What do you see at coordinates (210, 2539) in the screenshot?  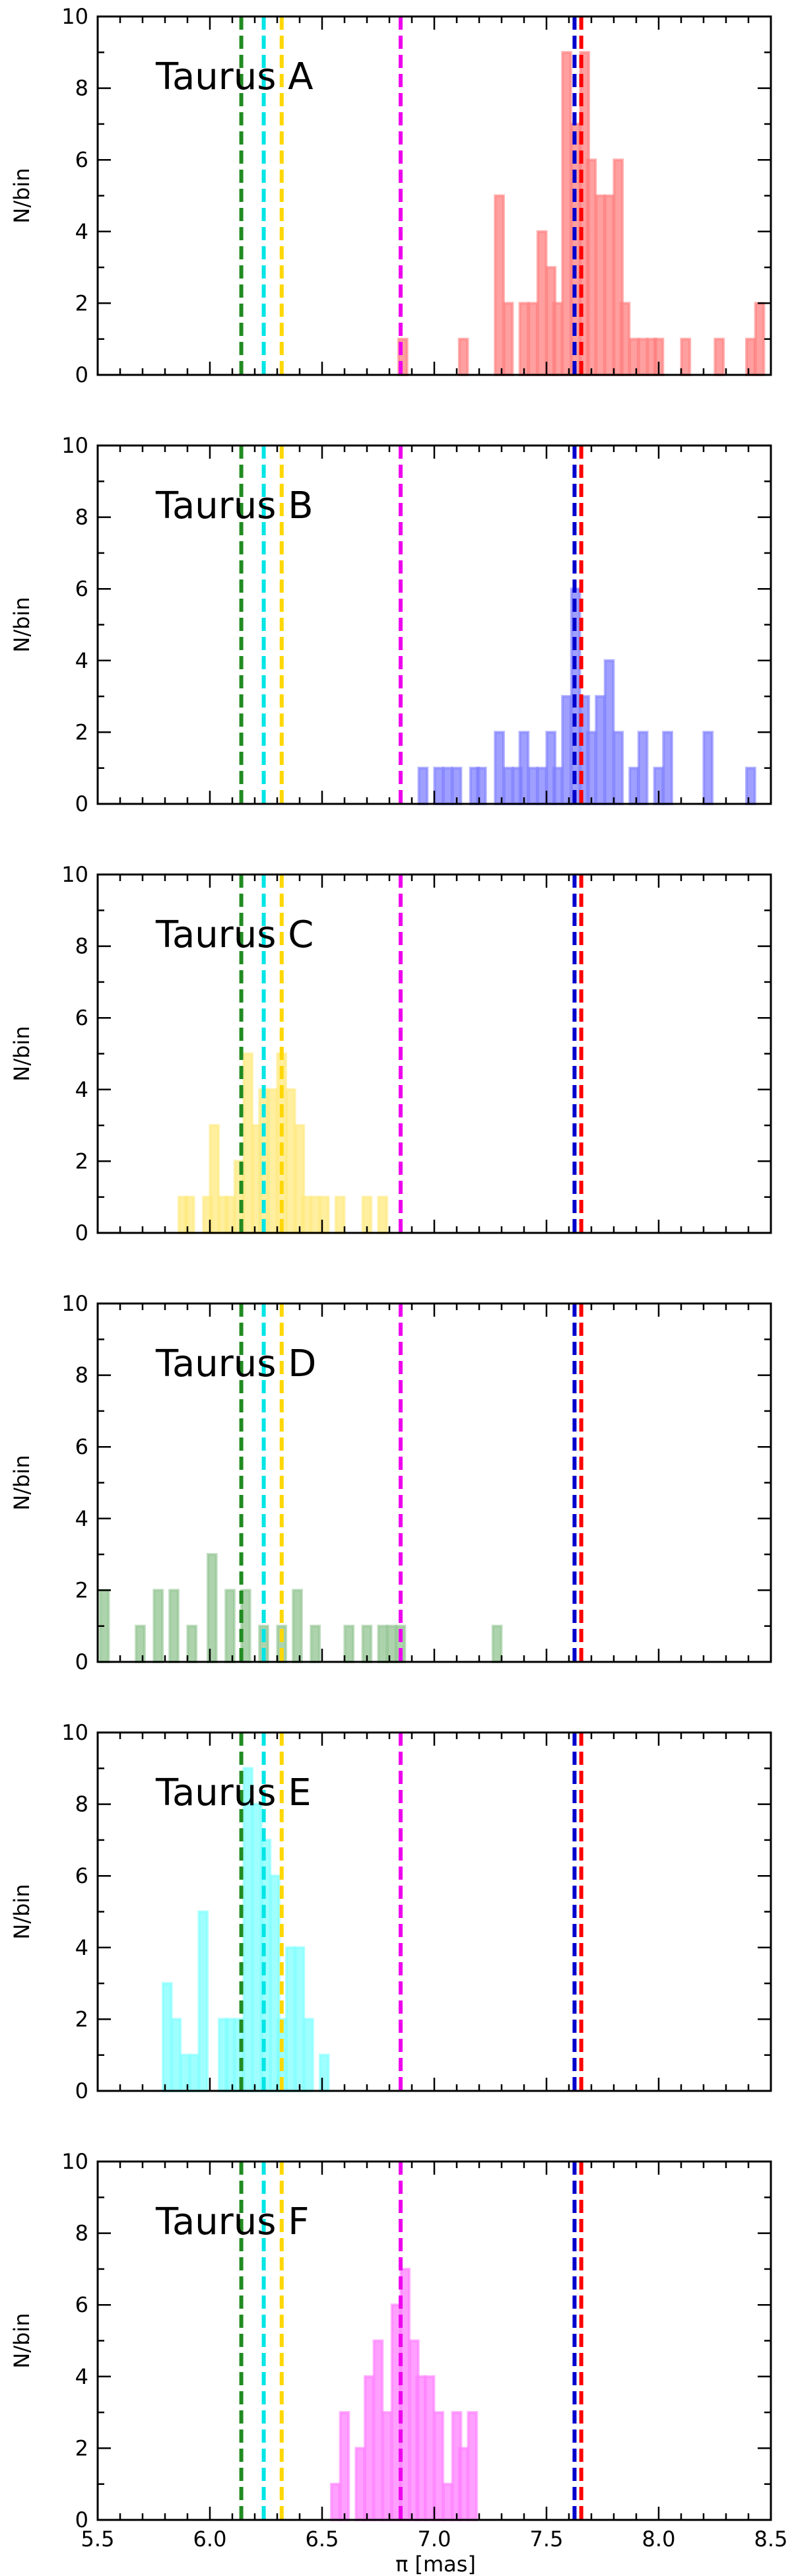 I see `x-tick-label: 6.0` at bounding box center [210, 2539].